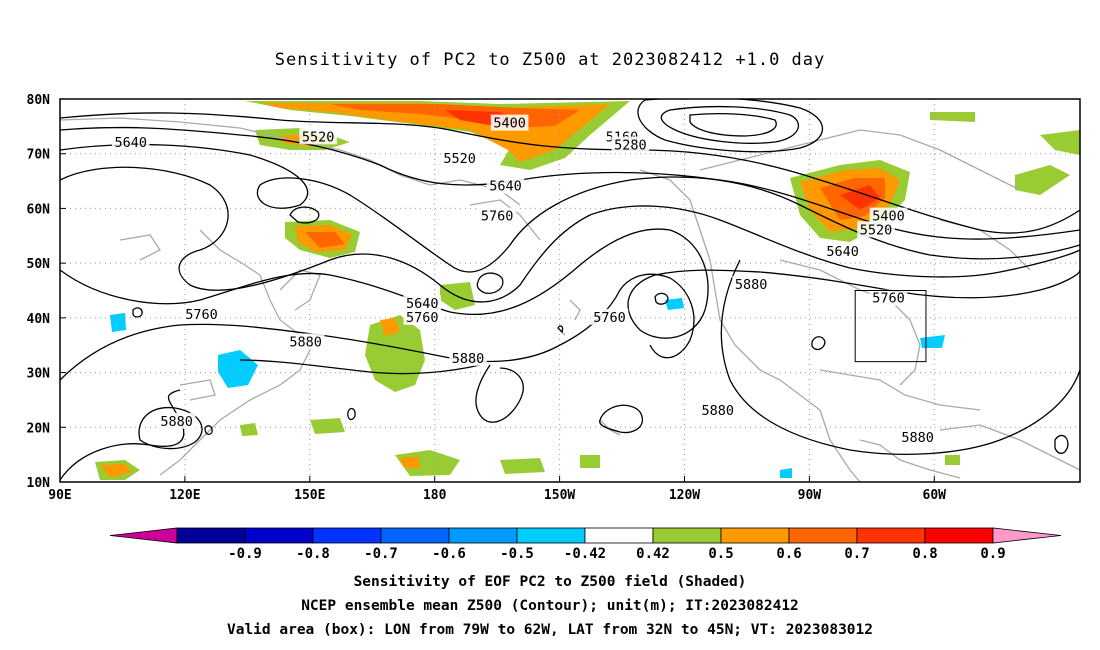  Describe the element at coordinates (935, 495) in the screenshot. I see `lon-tick-label: 60W` at that location.